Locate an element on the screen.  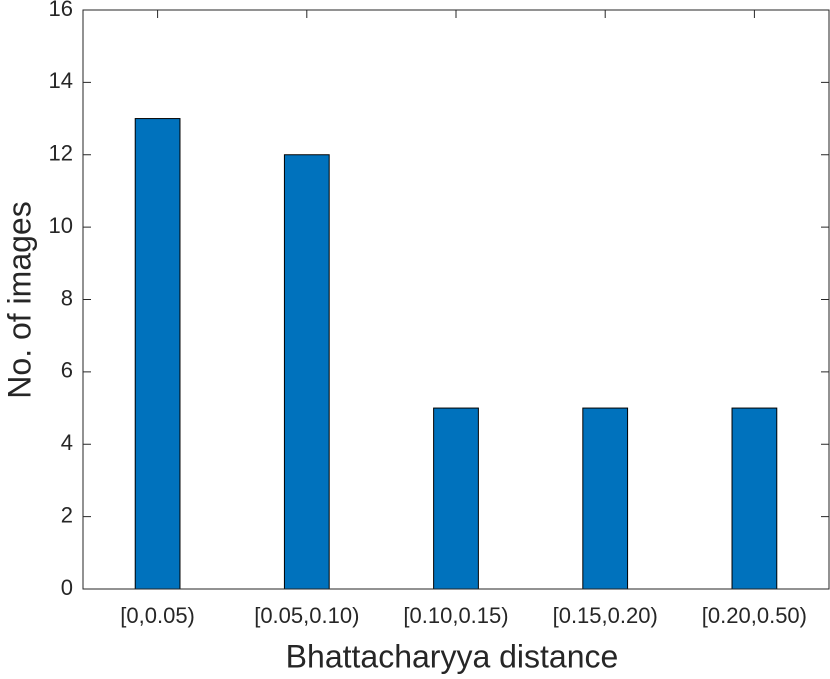
y-tick-label: 6 is located at coordinates (67, 370).